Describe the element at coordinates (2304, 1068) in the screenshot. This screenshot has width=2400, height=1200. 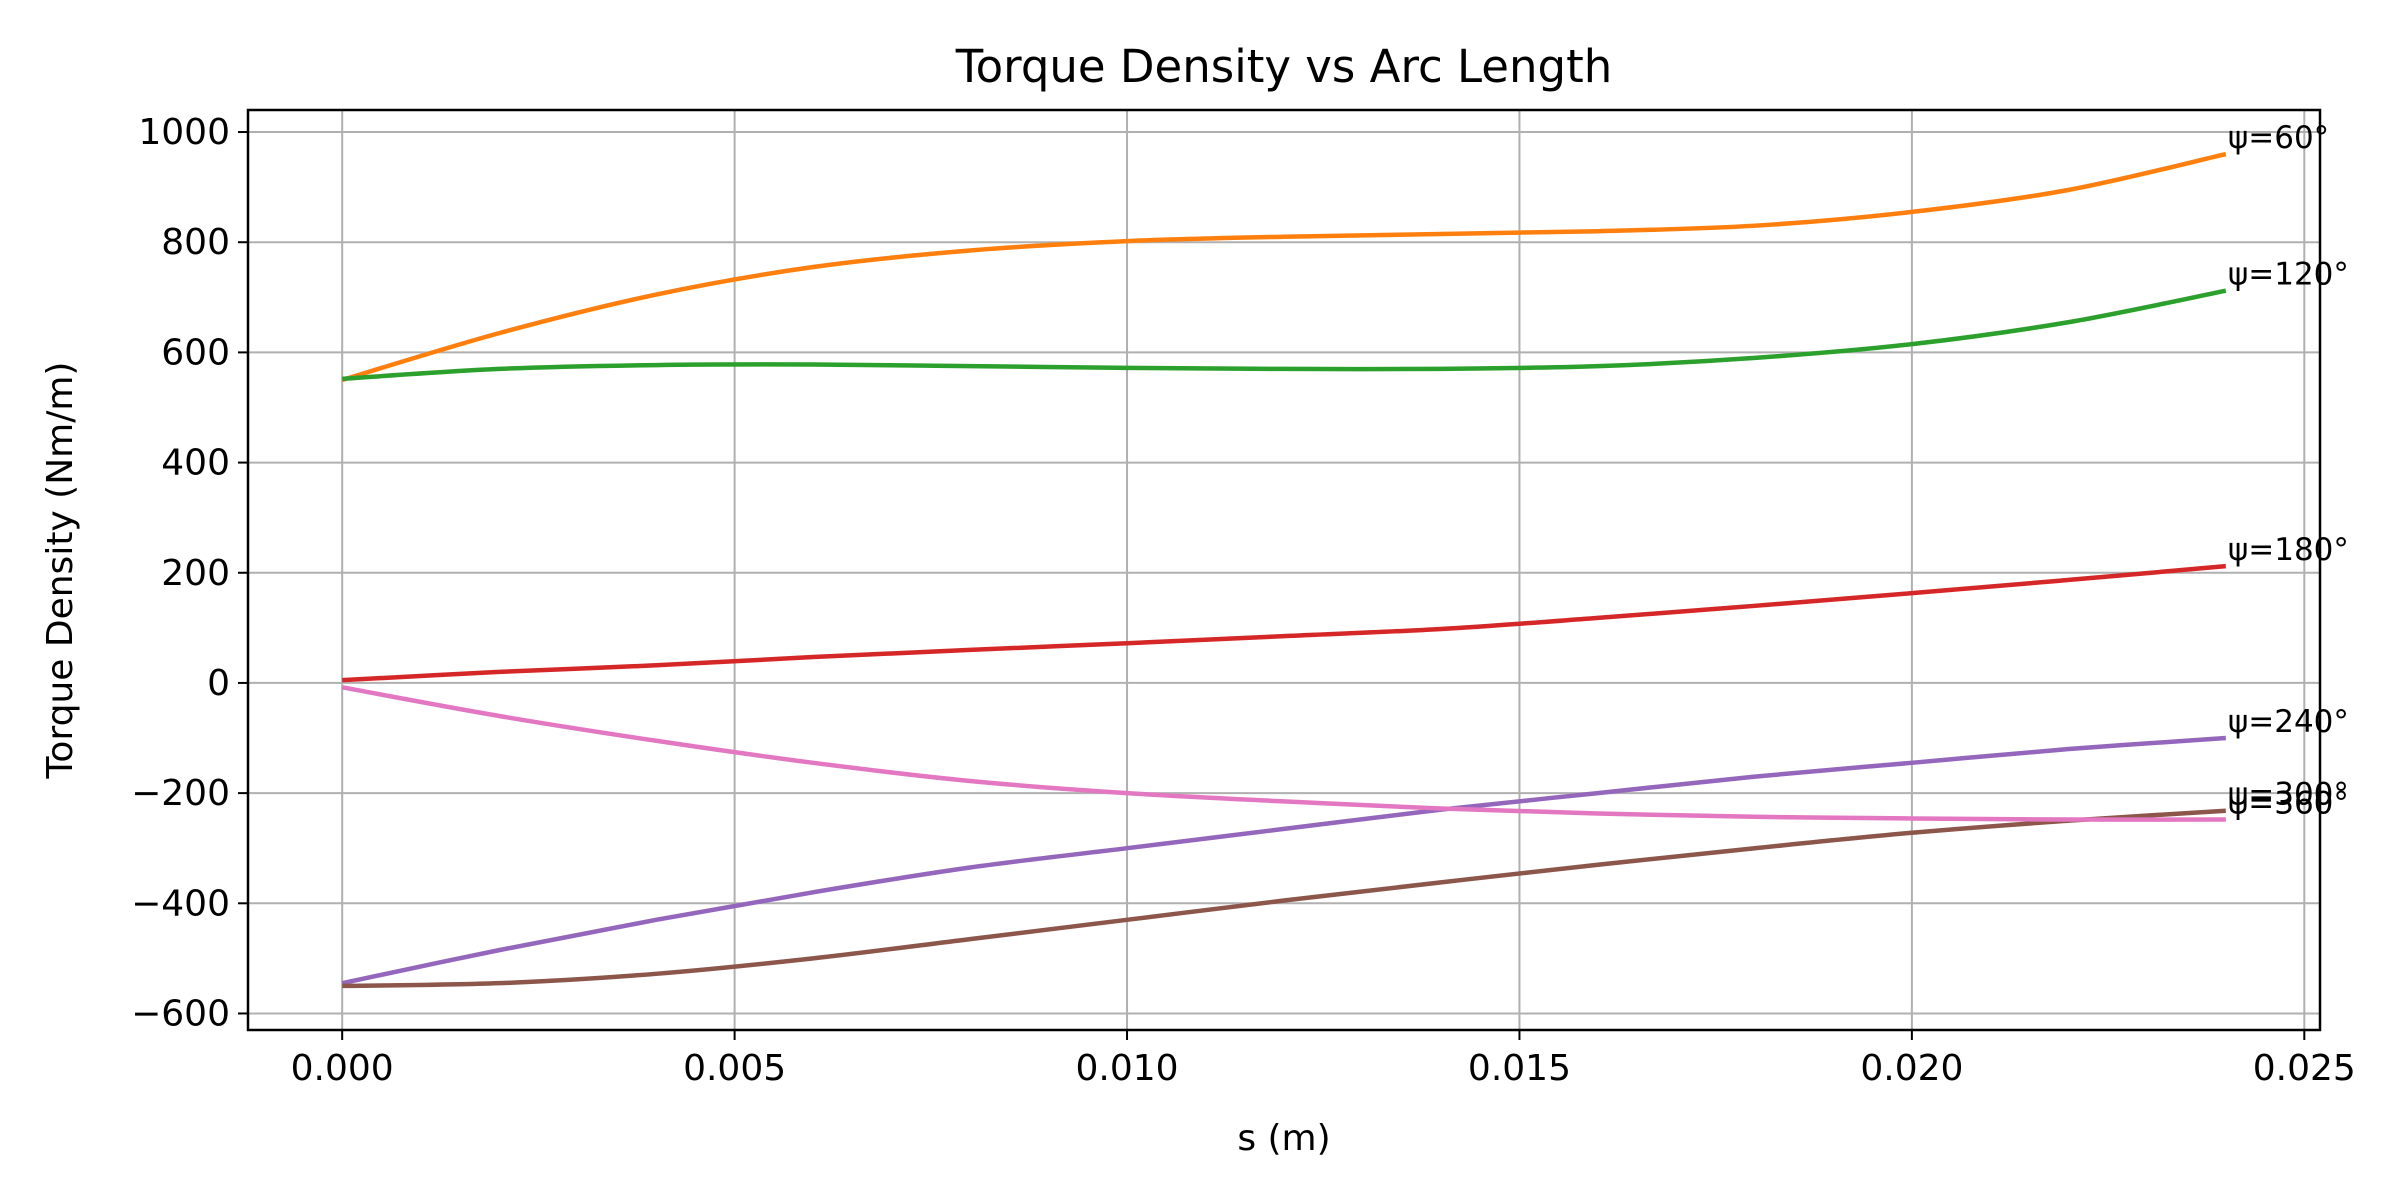
I see `x-tick-label: 0.025` at that location.